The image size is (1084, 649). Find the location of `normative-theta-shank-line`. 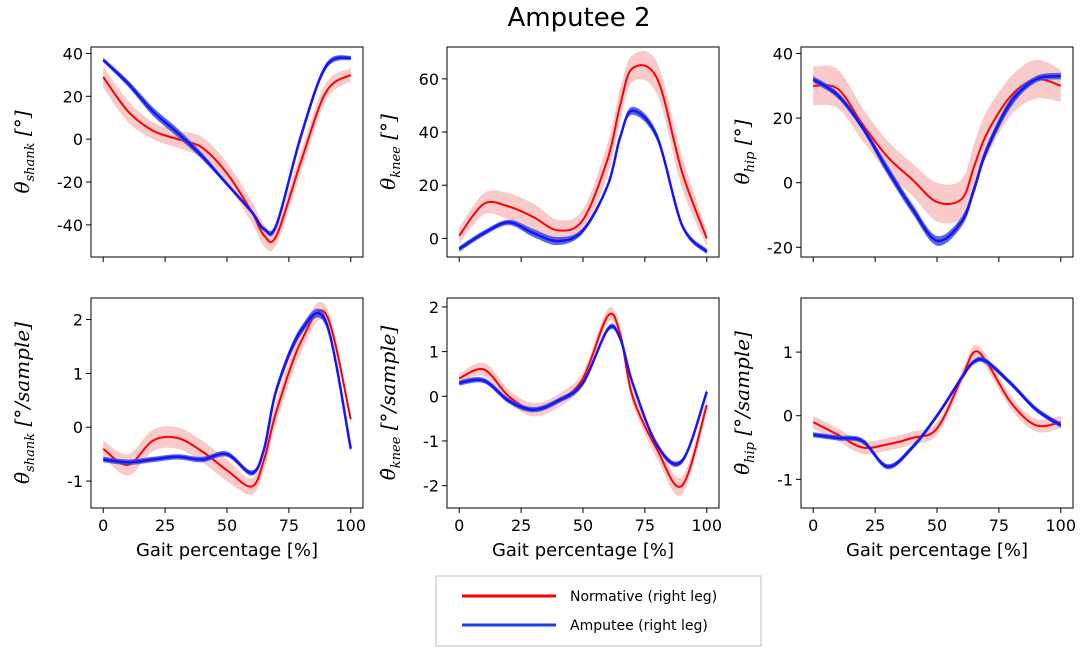

normative-theta-shank-line is located at coordinates (227, 159).